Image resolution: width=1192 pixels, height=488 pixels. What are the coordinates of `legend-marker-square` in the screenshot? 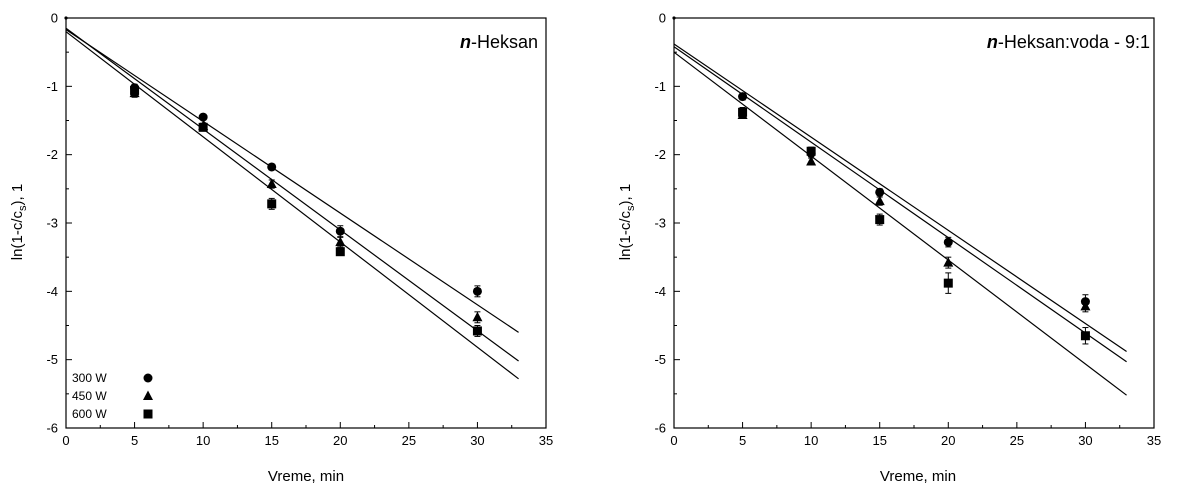 It's located at (148, 414).